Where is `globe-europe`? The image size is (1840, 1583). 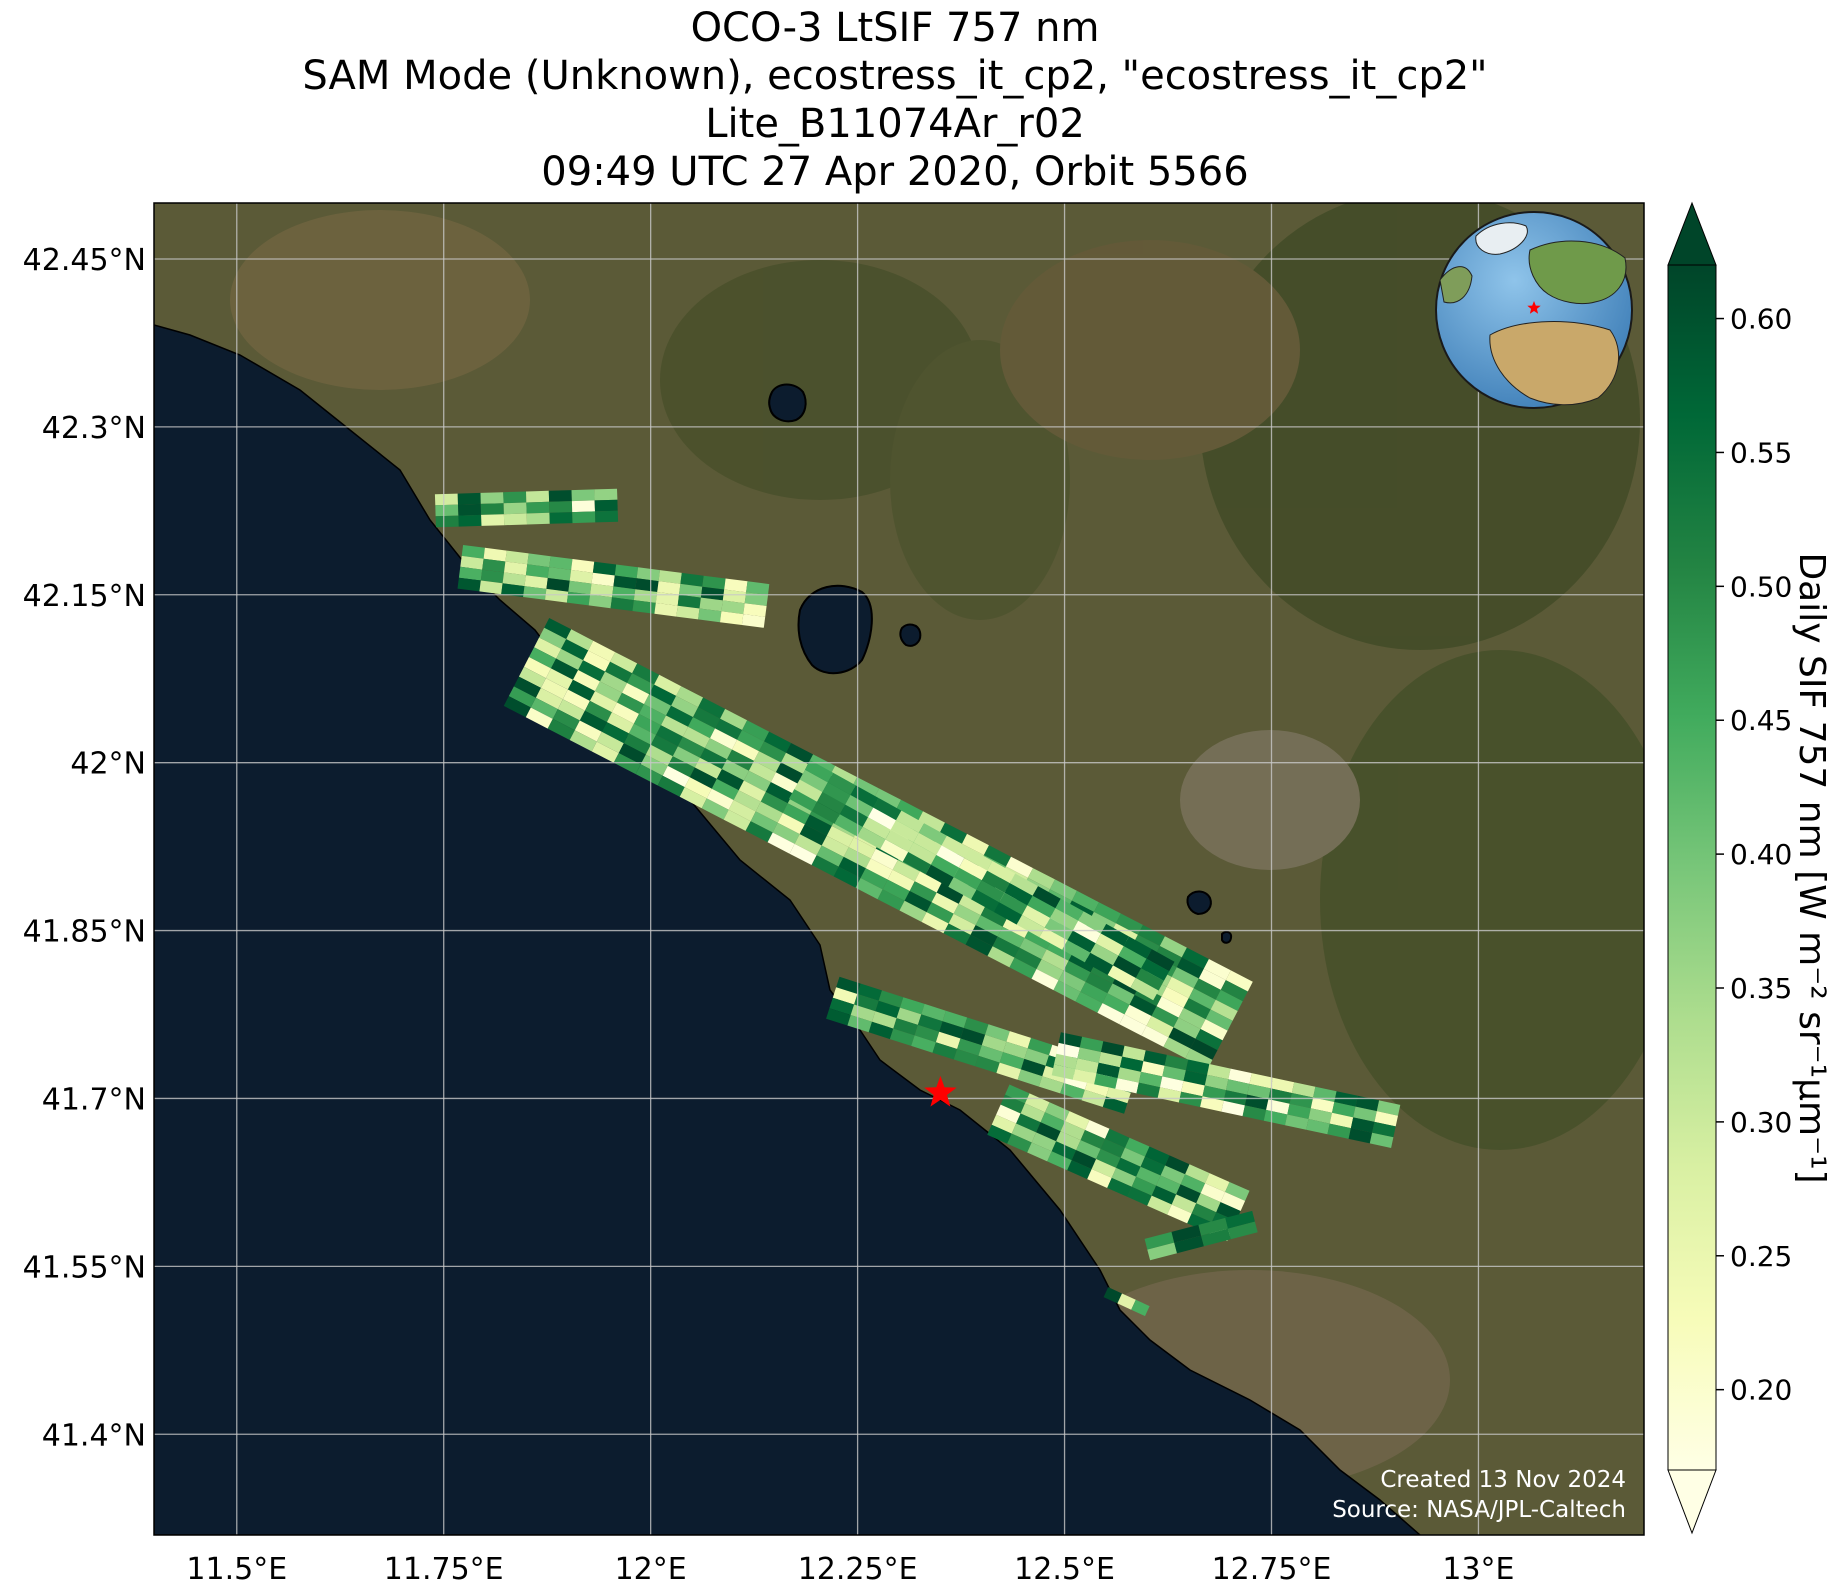 globe-europe is located at coordinates (1577, 272).